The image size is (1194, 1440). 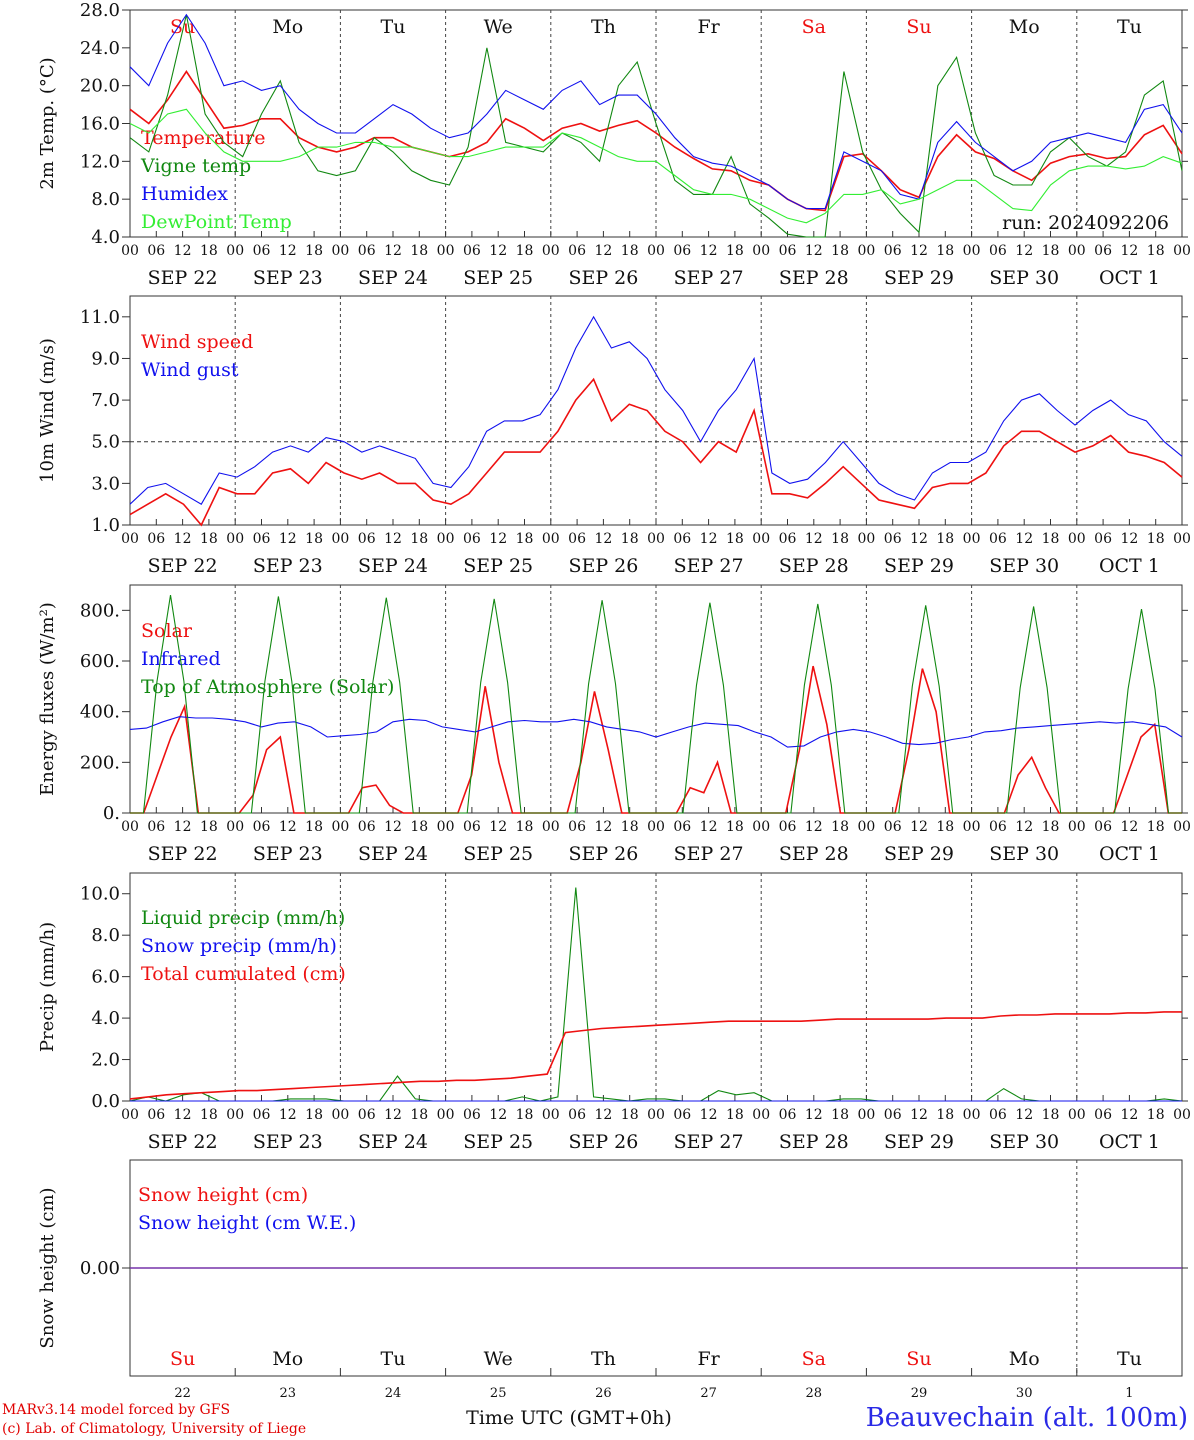 What do you see at coordinates (1024, 1359) in the screenshot?
I see `day-abbr-label: Mo` at bounding box center [1024, 1359].